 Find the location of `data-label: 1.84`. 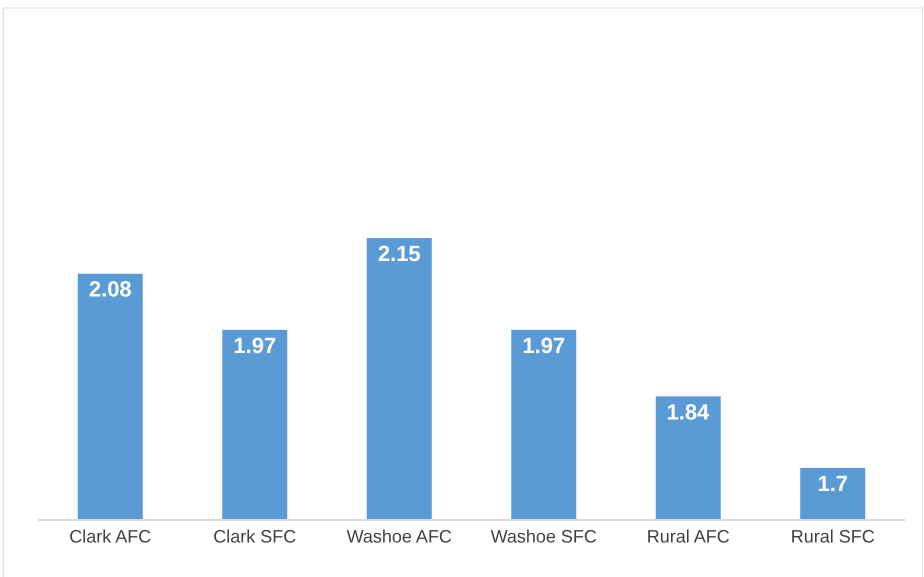

data-label: 1.84 is located at coordinates (688, 411).